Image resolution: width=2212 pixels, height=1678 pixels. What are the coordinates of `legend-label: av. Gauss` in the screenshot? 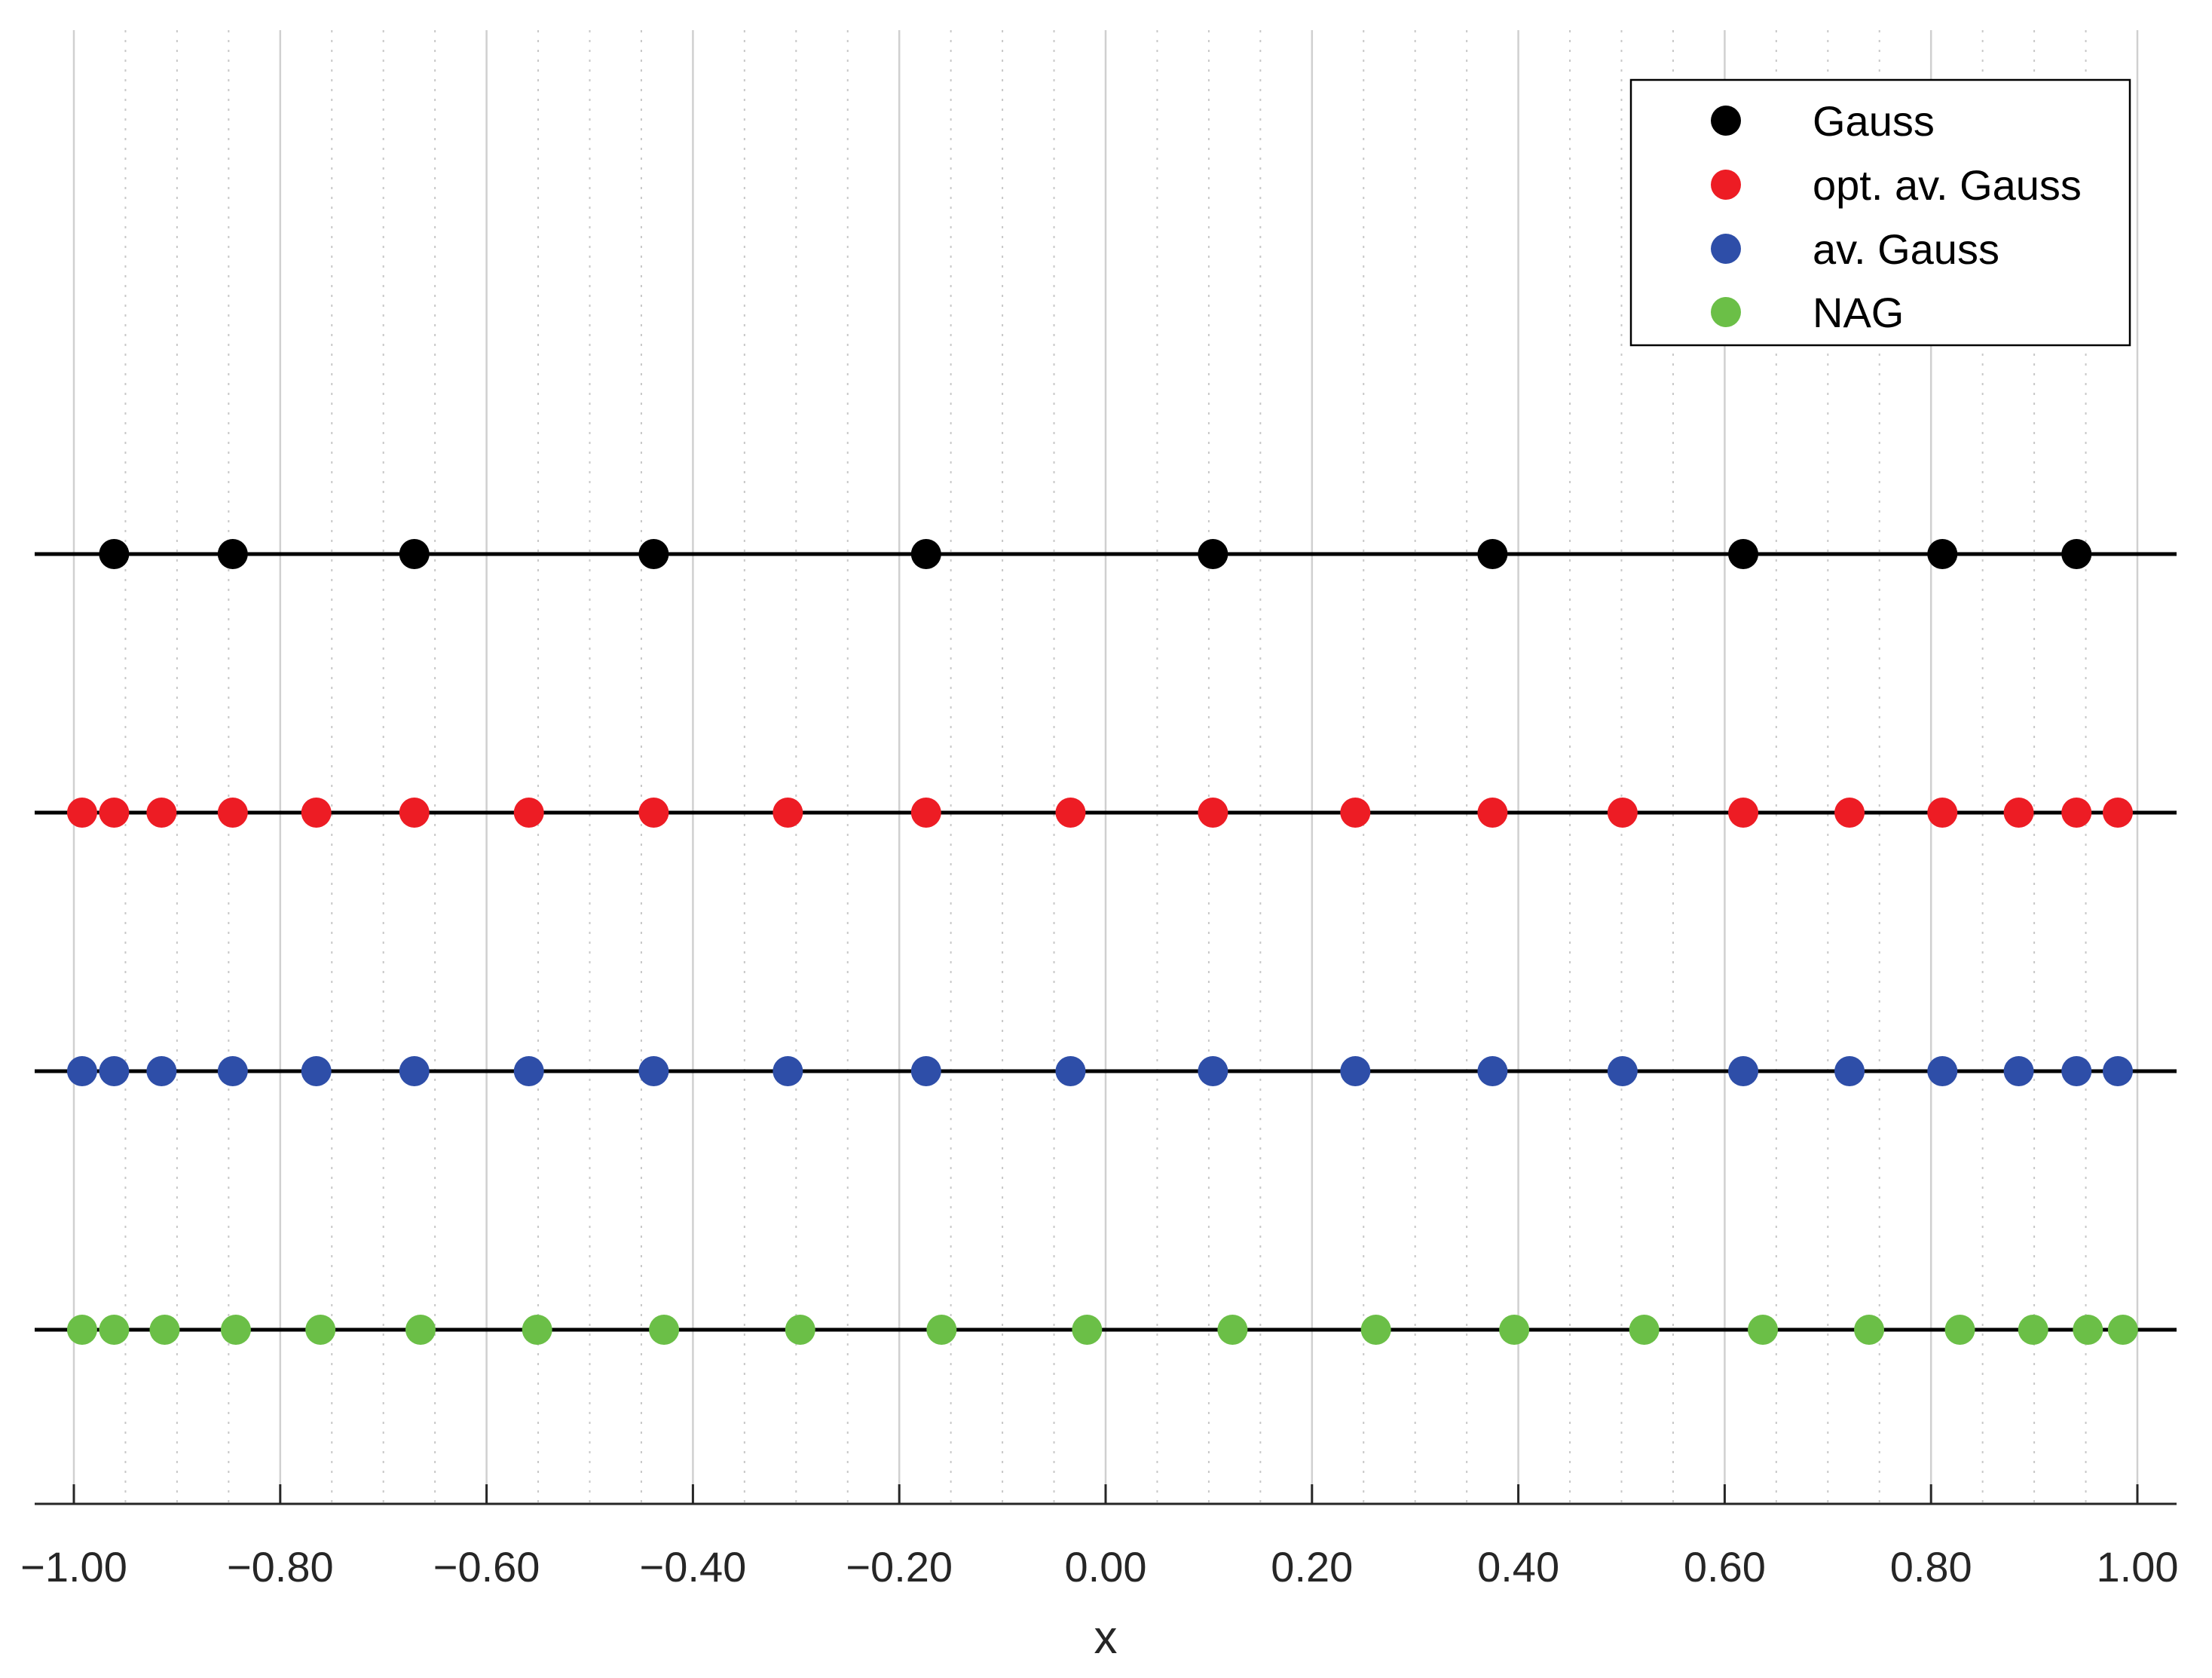 It's located at (1906, 249).